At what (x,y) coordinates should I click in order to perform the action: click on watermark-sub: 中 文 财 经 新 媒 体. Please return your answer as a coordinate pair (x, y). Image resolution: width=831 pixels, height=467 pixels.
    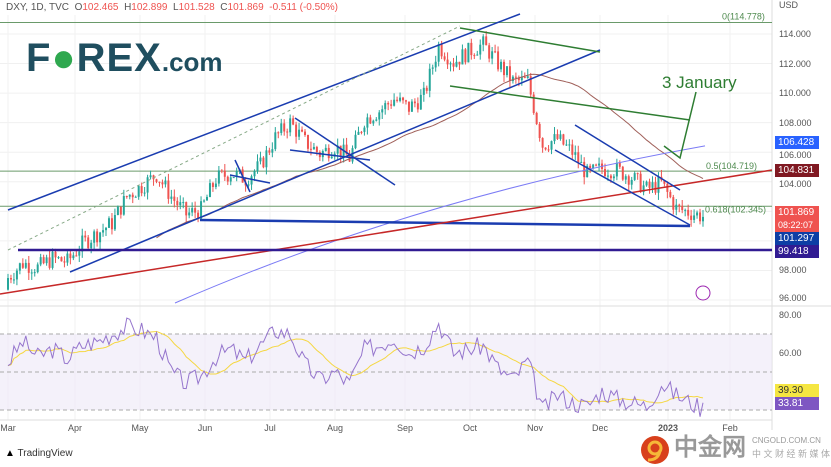
    Looking at the image, I should click on (791, 454).